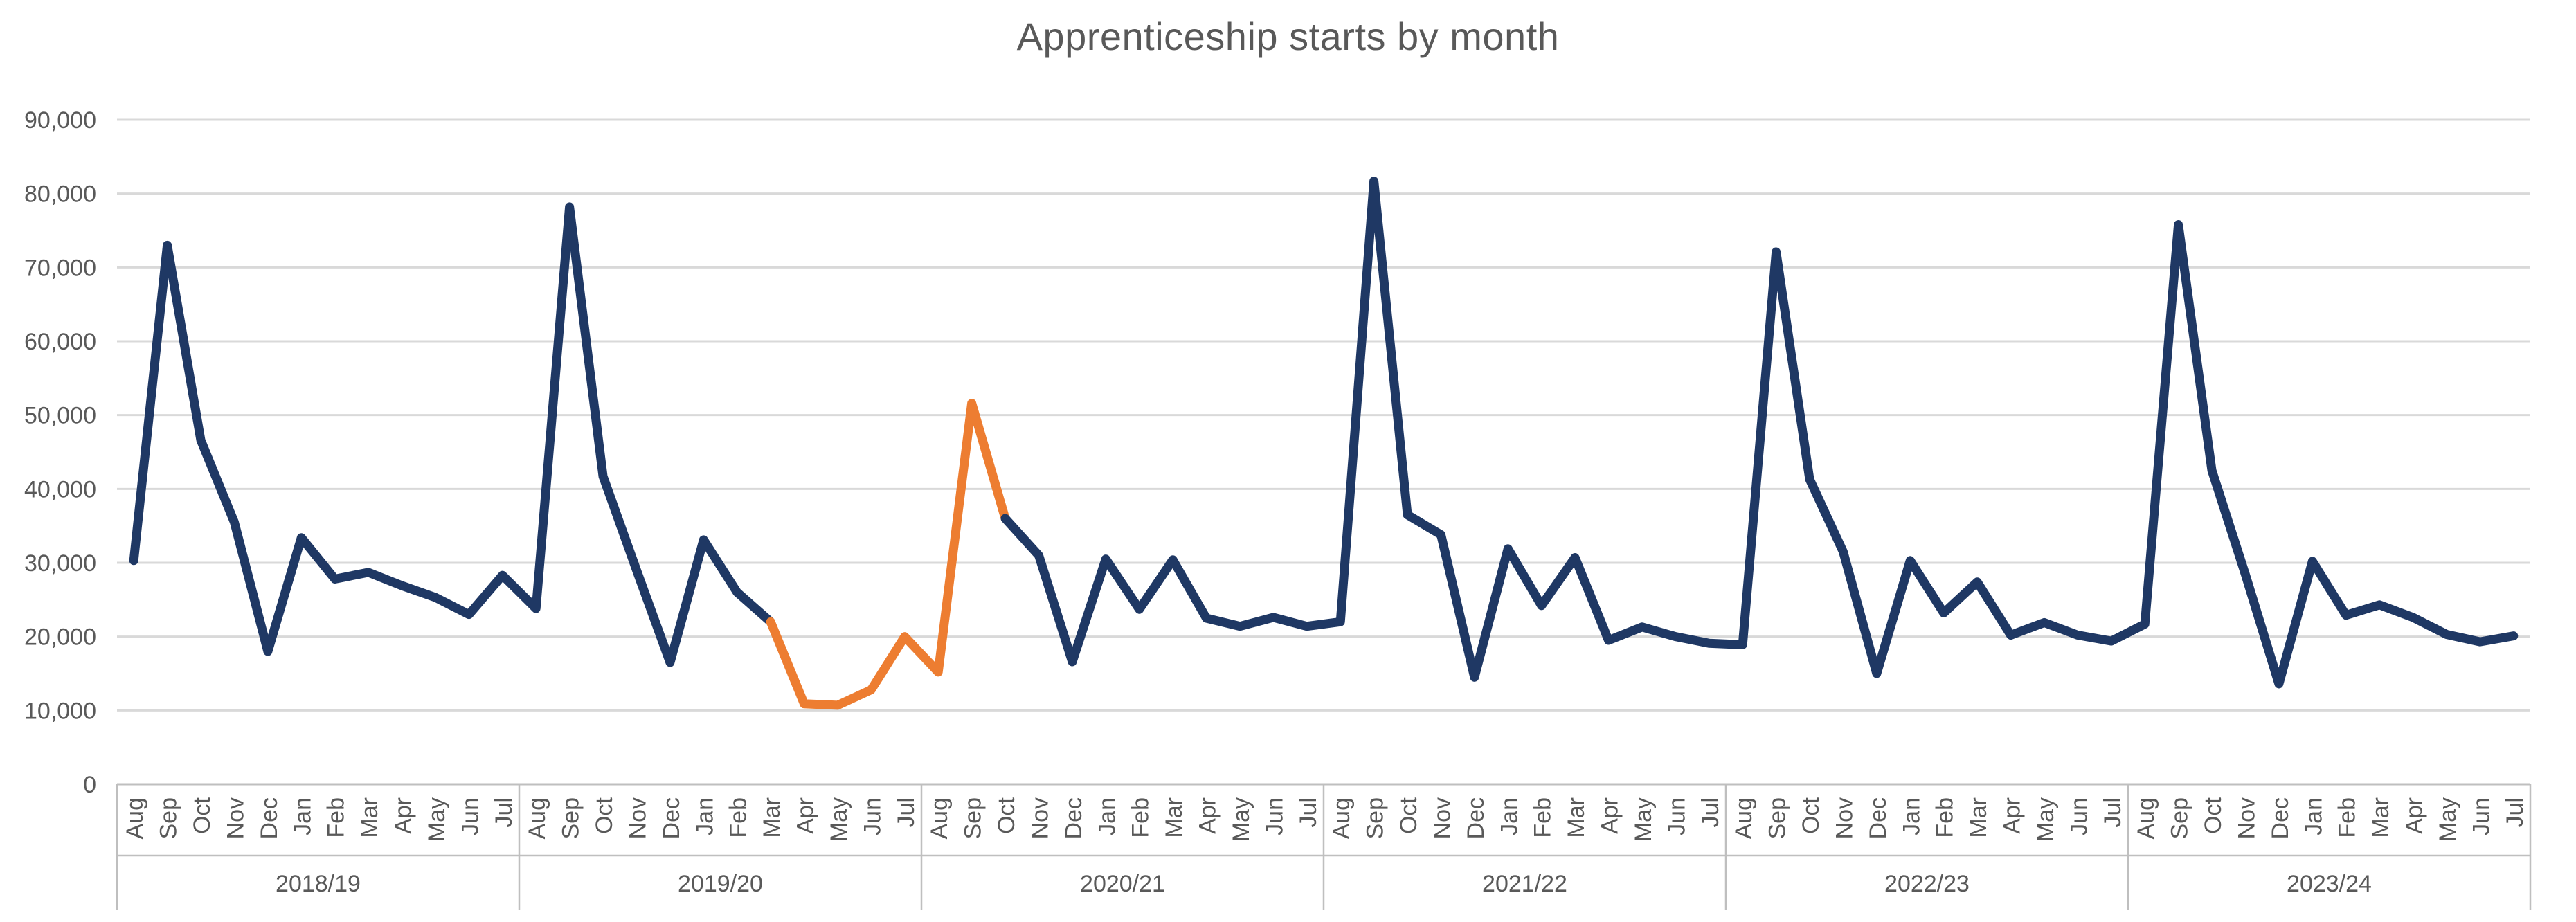 The image size is (2576, 922). What do you see at coordinates (1927, 884) in the screenshot?
I see `year-group-label: 2022/23` at bounding box center [1927, 884].